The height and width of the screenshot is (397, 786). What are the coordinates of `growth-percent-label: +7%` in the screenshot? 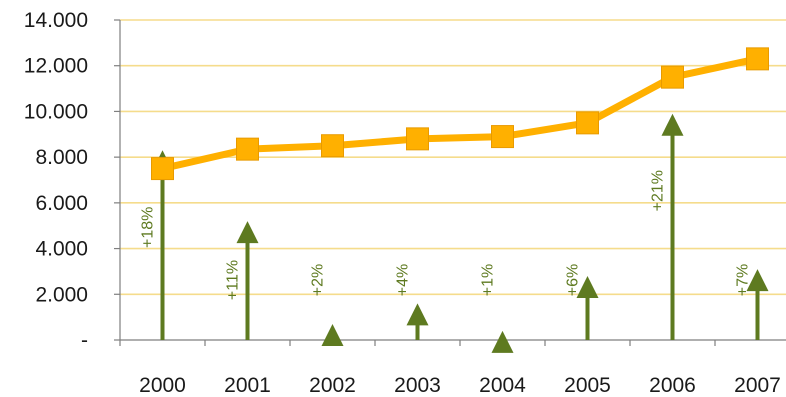 It's located at (743, 280).